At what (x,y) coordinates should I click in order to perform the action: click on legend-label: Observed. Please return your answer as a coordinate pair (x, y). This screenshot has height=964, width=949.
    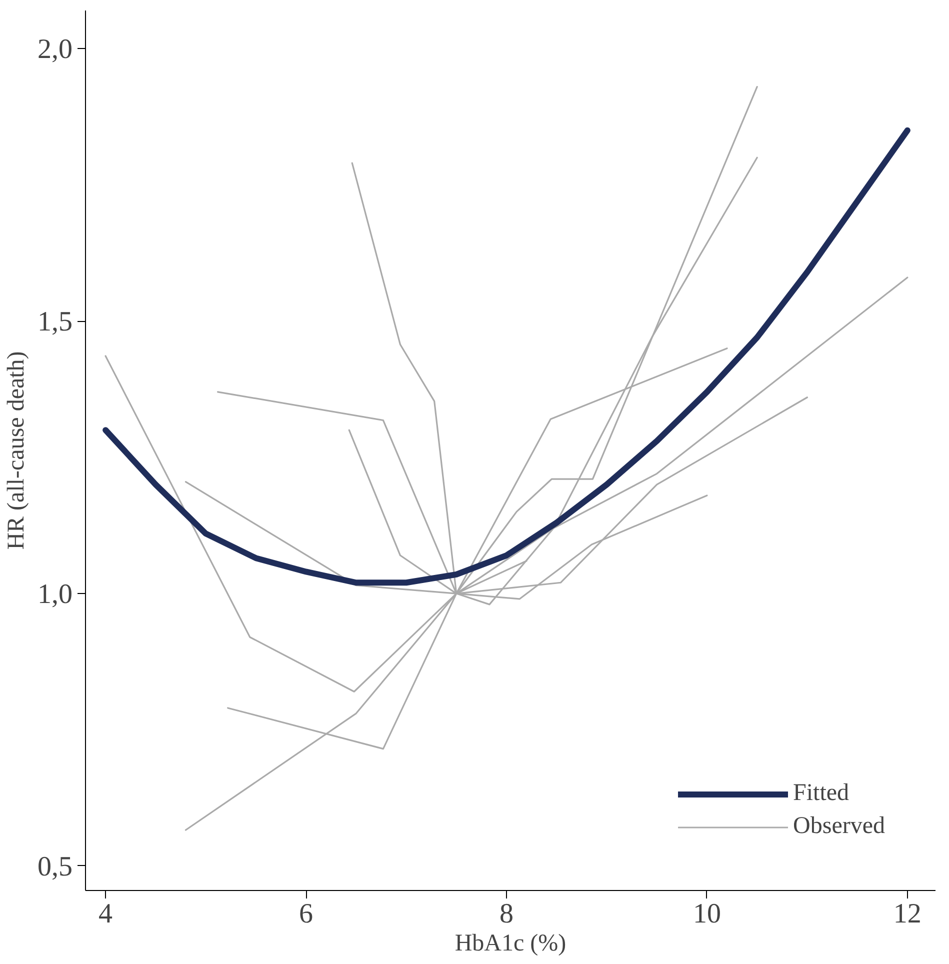
    Looking at the image, I should click on (839, 826).